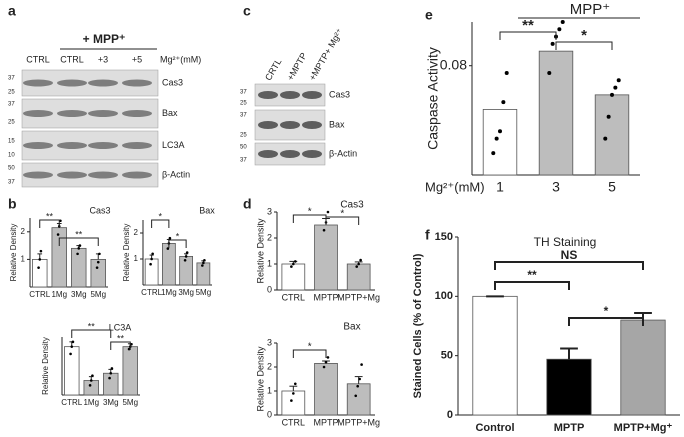  I want to click on panel-label: e, so click(429, 15).